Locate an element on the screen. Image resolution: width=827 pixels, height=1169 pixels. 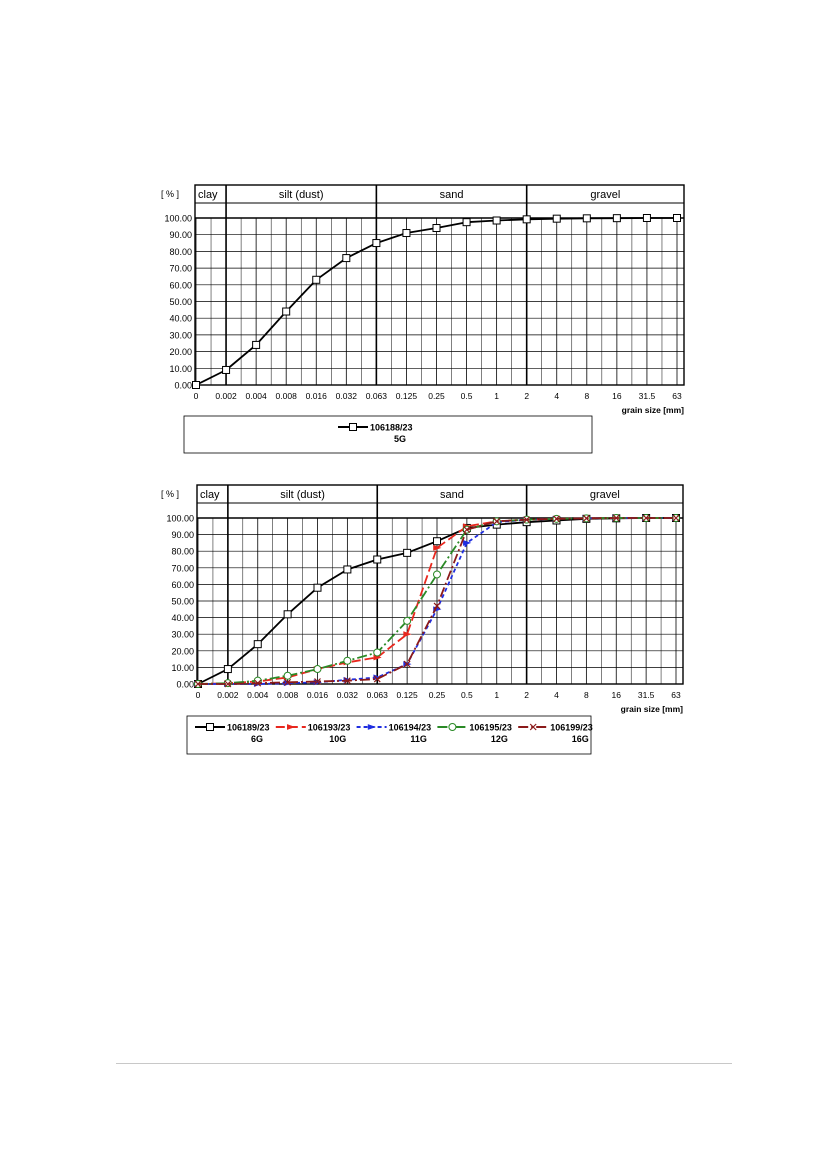
y-tick-label: 100.00 is located at coordinates (178, 219).